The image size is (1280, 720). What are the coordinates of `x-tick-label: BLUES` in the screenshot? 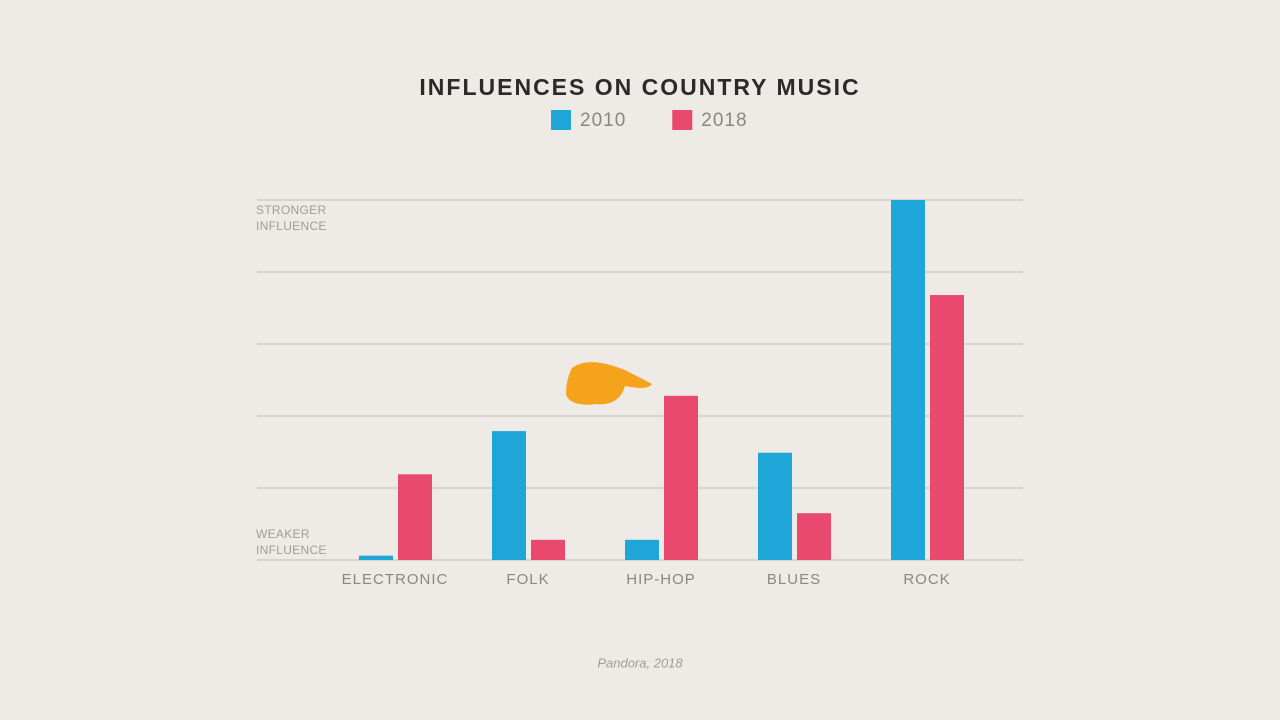 It's located at (794, 579).